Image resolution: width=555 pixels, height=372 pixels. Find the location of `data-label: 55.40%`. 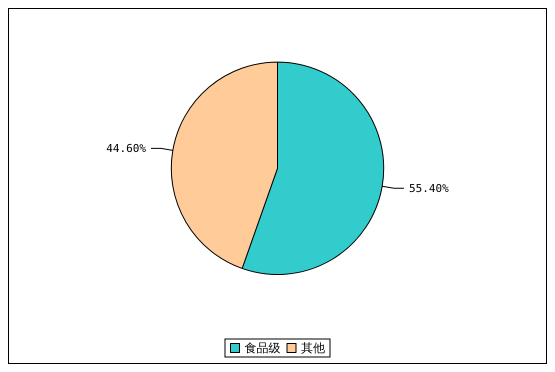

data-label: 55.40% is located at coordinates (429, 188).